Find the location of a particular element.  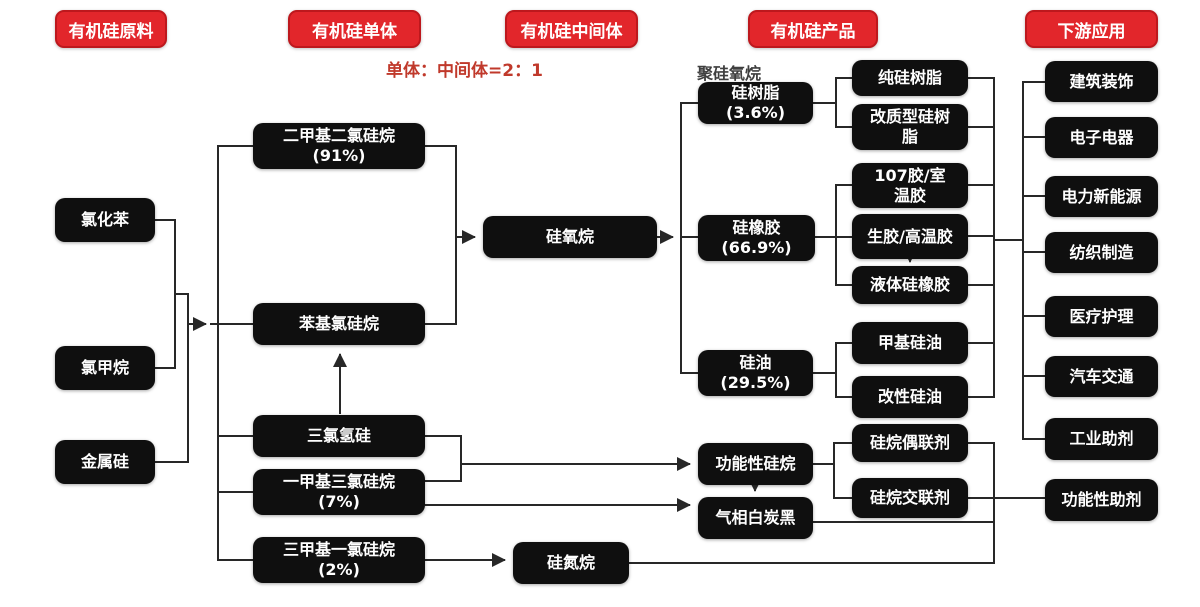

node-label: 硅氮烷 is located at coordinates (570, 562).